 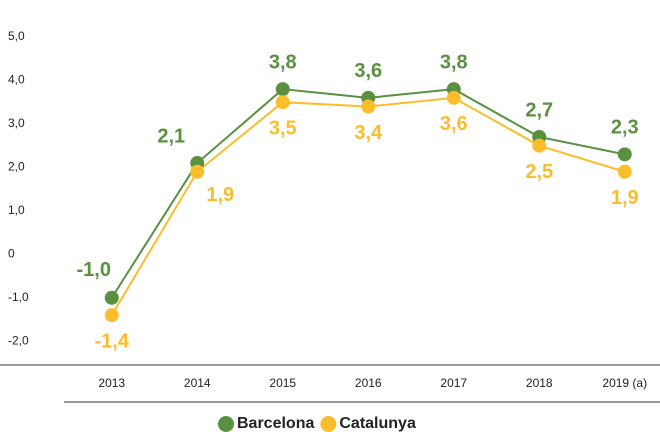 What do you see at coordinates (275, 423) in the screenshot?
I see `legend-label: Barcelona` at bounding box center [275, 423].